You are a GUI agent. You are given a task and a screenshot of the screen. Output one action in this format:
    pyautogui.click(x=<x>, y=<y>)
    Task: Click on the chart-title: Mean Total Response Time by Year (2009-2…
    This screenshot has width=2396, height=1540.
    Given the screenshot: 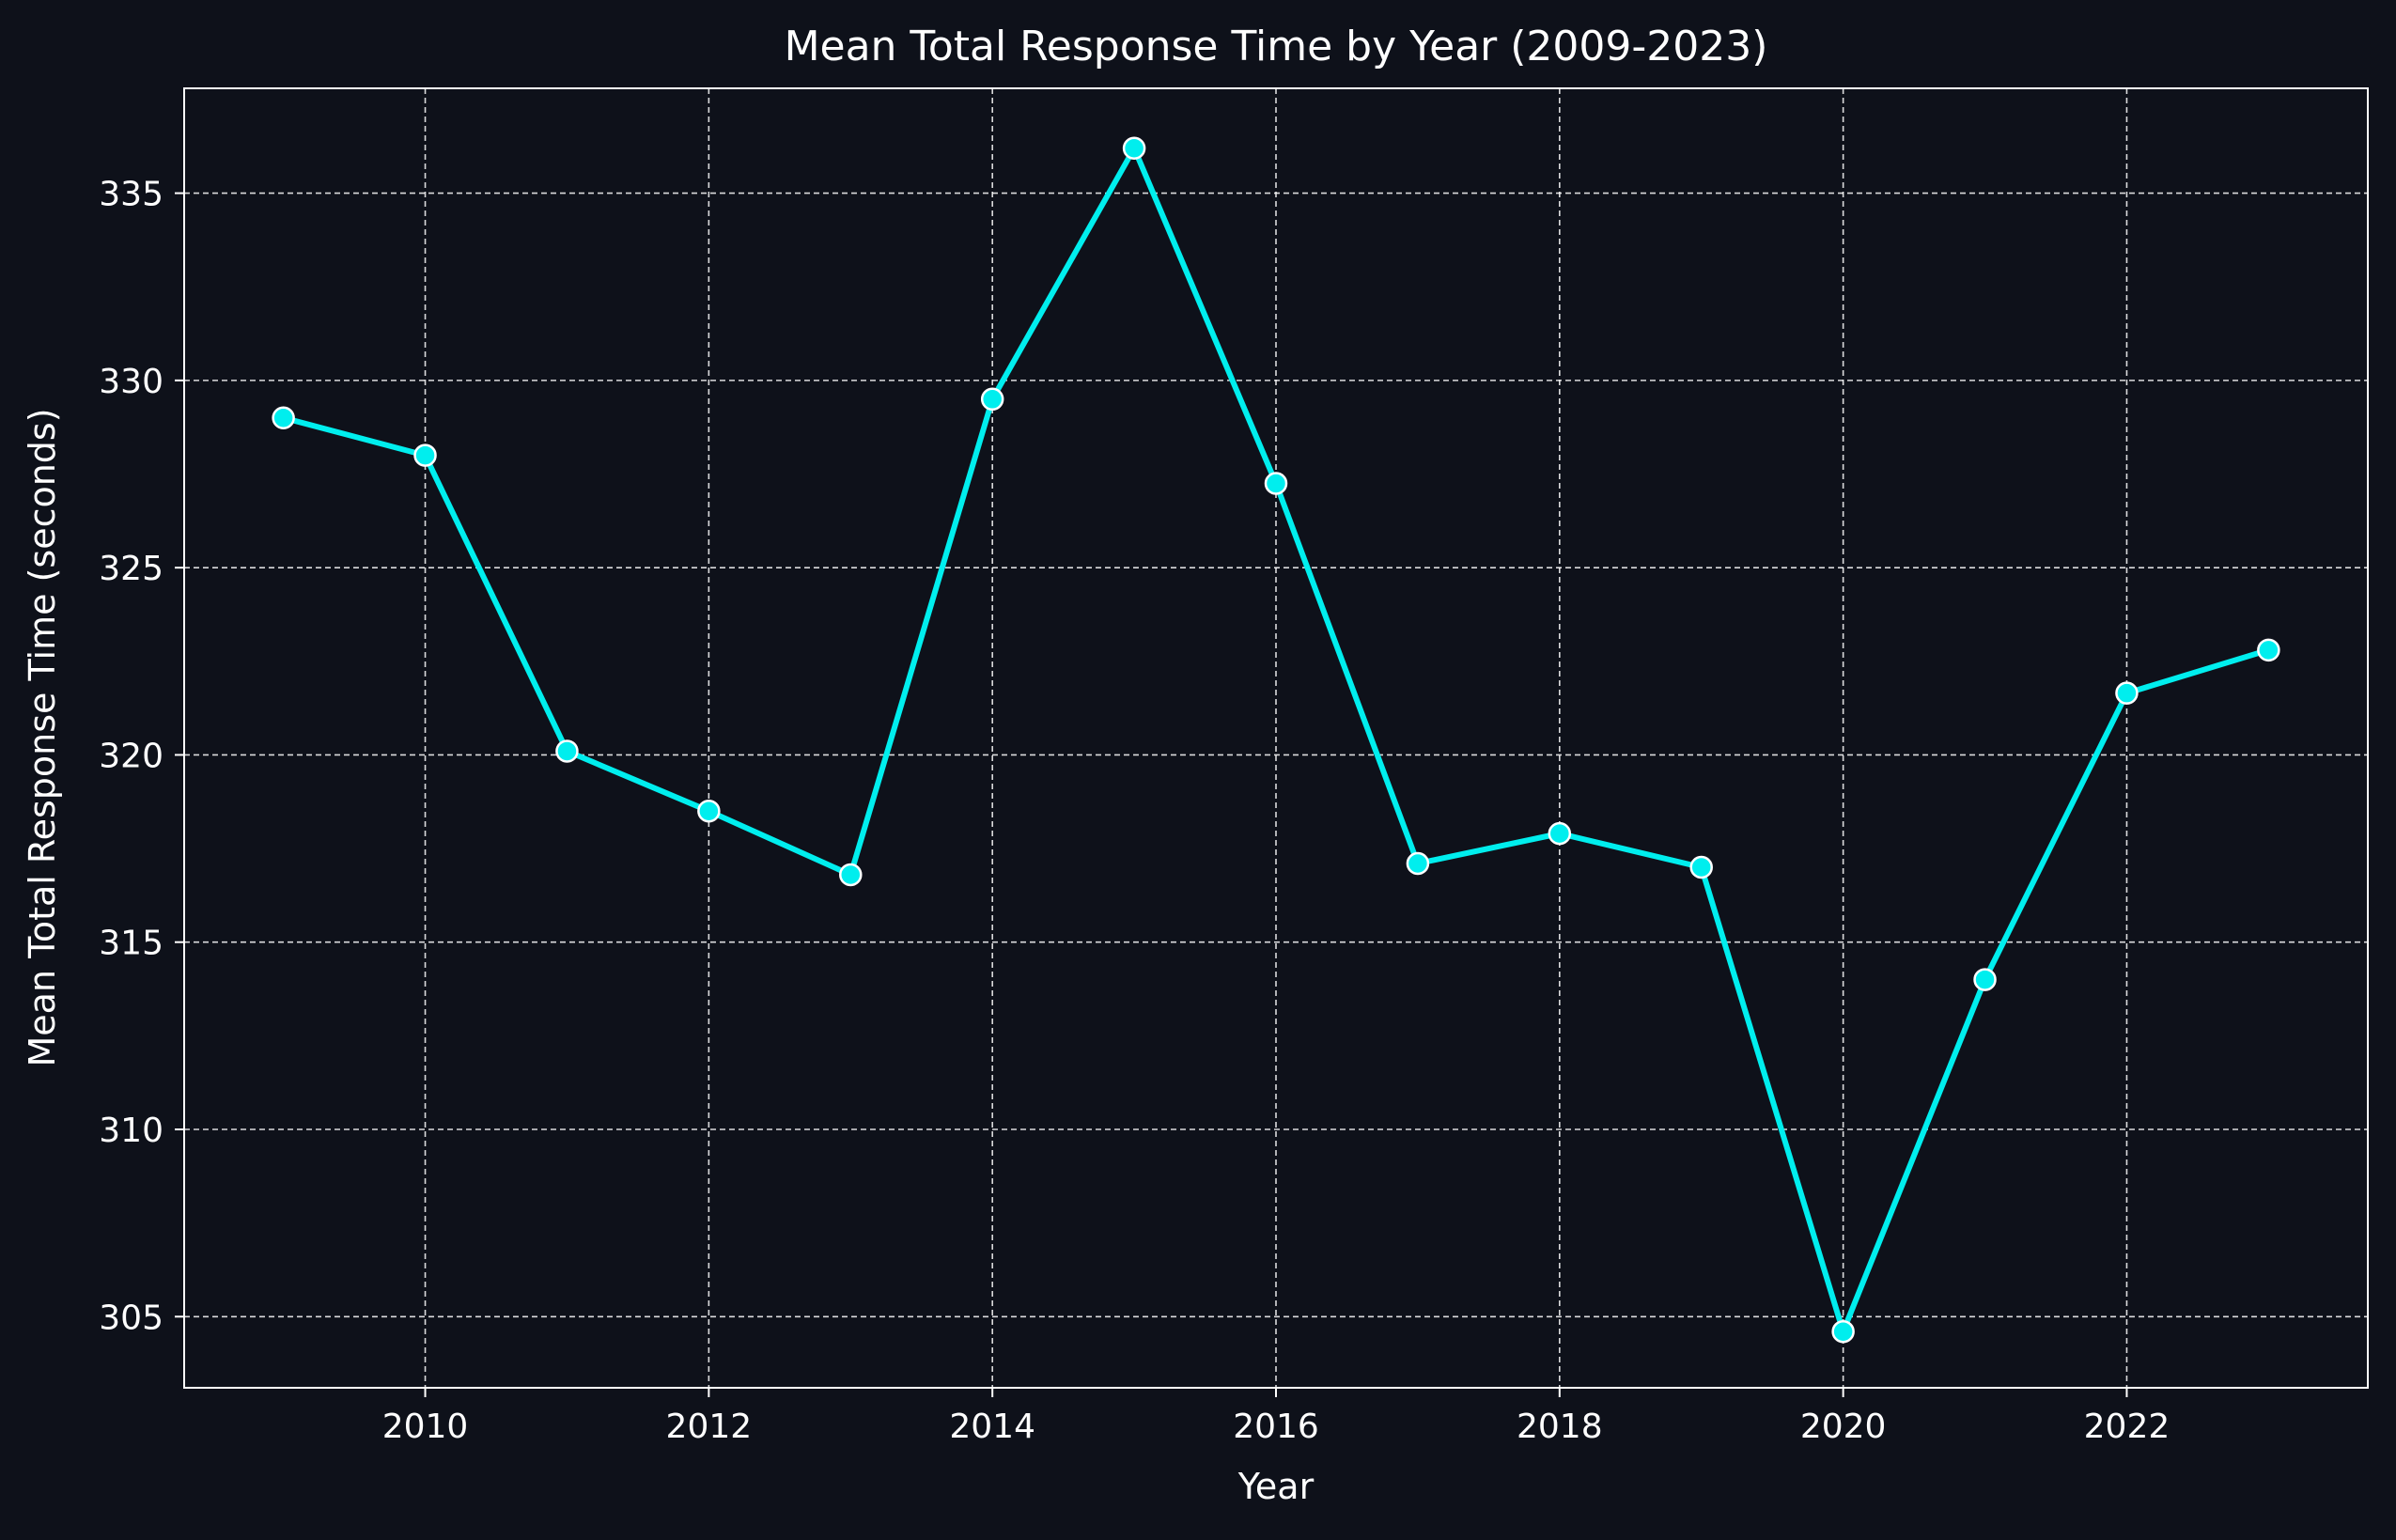 What is the action you would take?
    pyautogui.click(x=1276, y=46)
    